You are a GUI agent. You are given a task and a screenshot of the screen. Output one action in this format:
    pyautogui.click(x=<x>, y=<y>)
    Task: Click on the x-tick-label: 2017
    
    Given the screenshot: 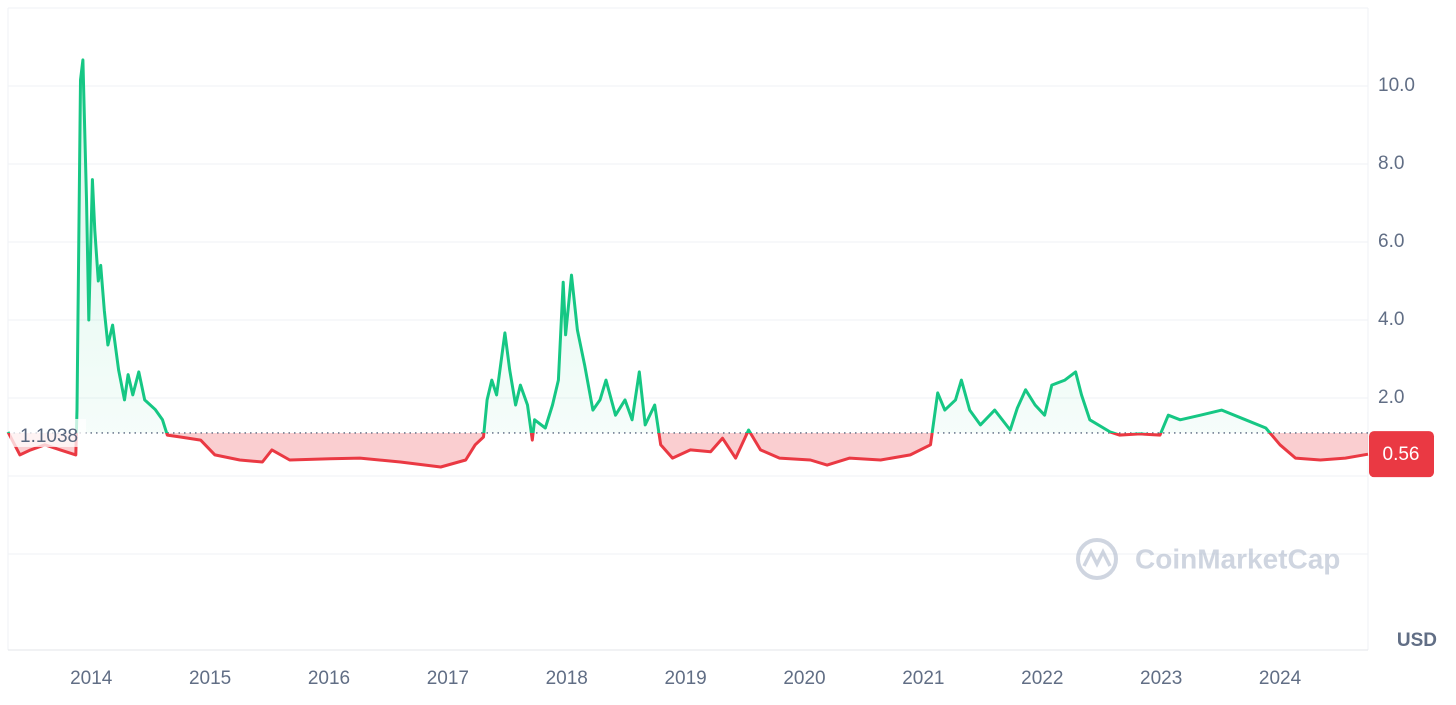 What is the action you would take?
    pyautogui.click(x=448, y=678)
    